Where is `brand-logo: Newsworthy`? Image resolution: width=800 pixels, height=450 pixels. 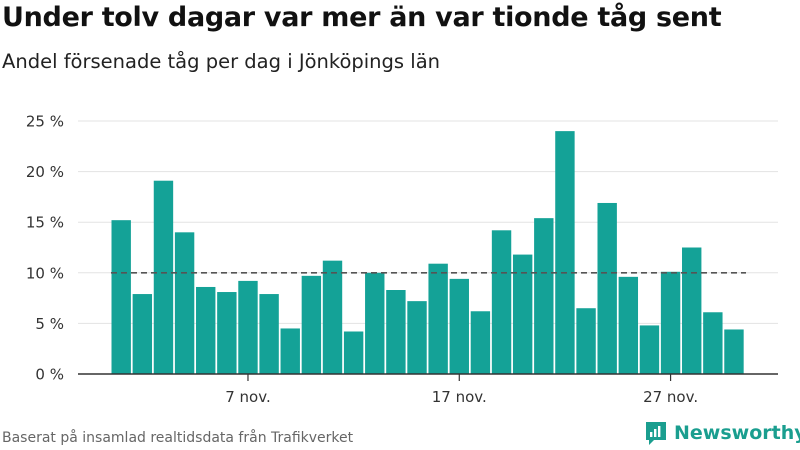
brand-logo: Newsworthy is located at coordinates (722, 433).